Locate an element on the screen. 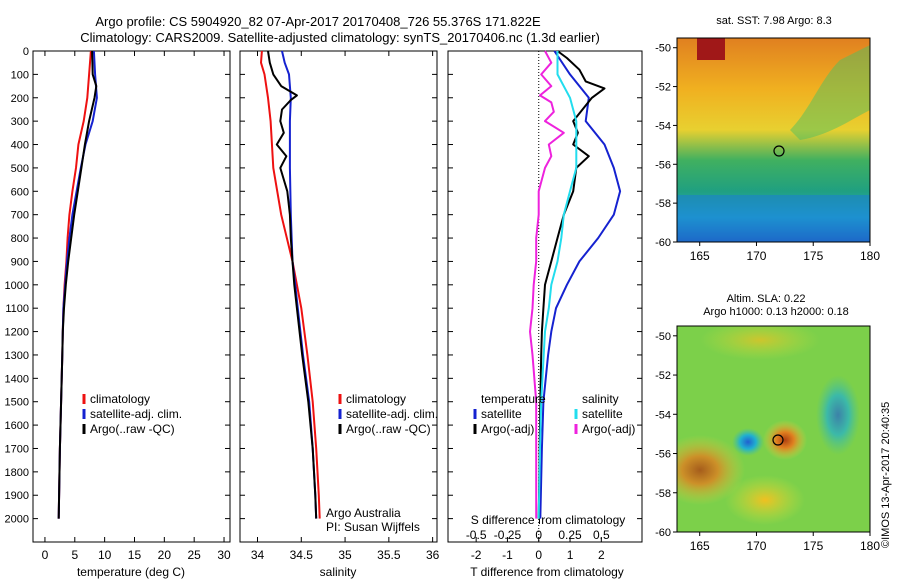  depth-tick-label: 400 is located at coordinates (20, 146).